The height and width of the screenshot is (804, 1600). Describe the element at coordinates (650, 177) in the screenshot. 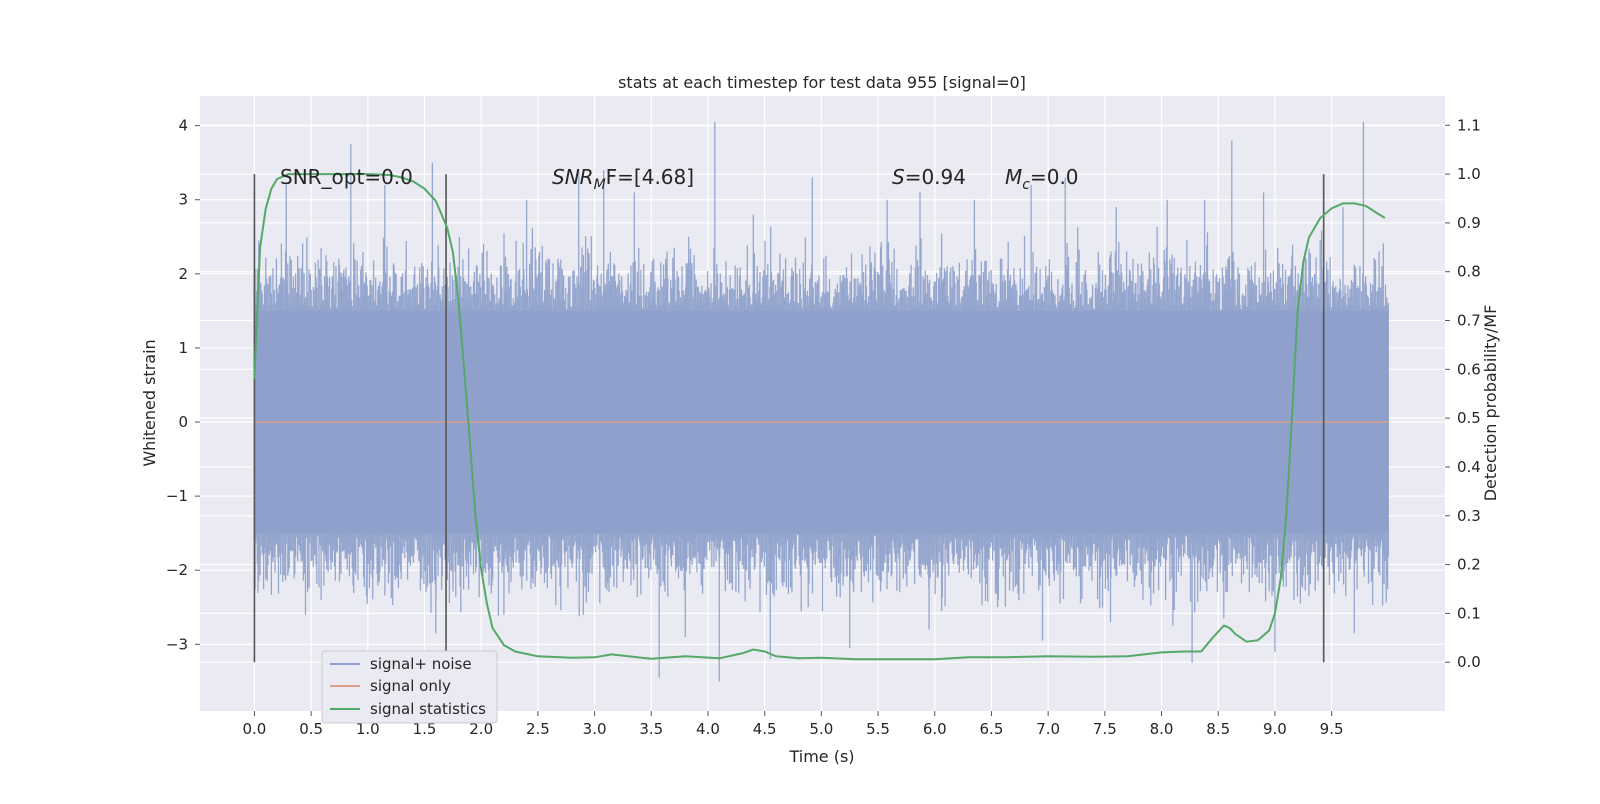

I see `snr-mf-value: F=[4.68]` at that location.